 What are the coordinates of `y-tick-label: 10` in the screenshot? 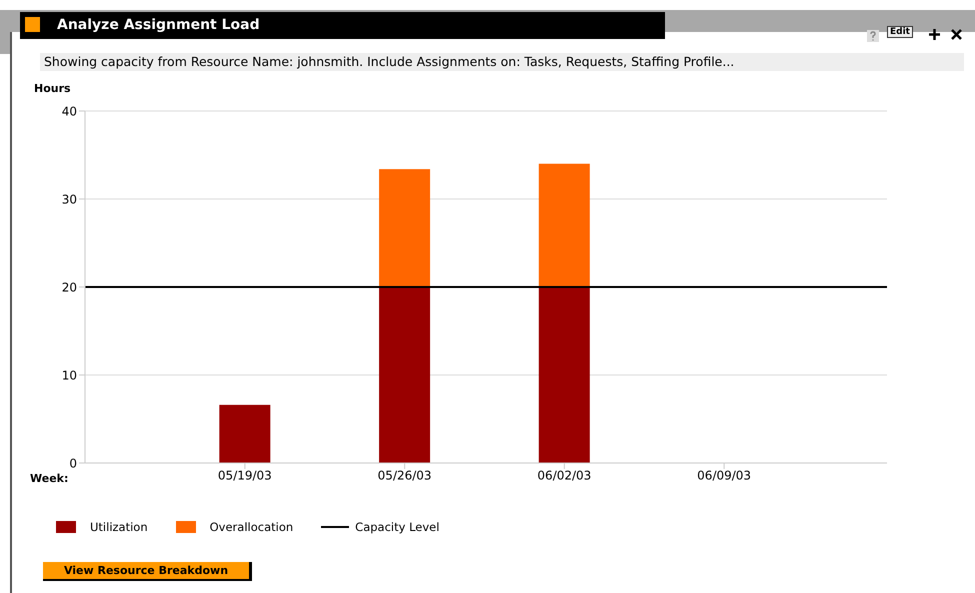 It's located at (69, 375).